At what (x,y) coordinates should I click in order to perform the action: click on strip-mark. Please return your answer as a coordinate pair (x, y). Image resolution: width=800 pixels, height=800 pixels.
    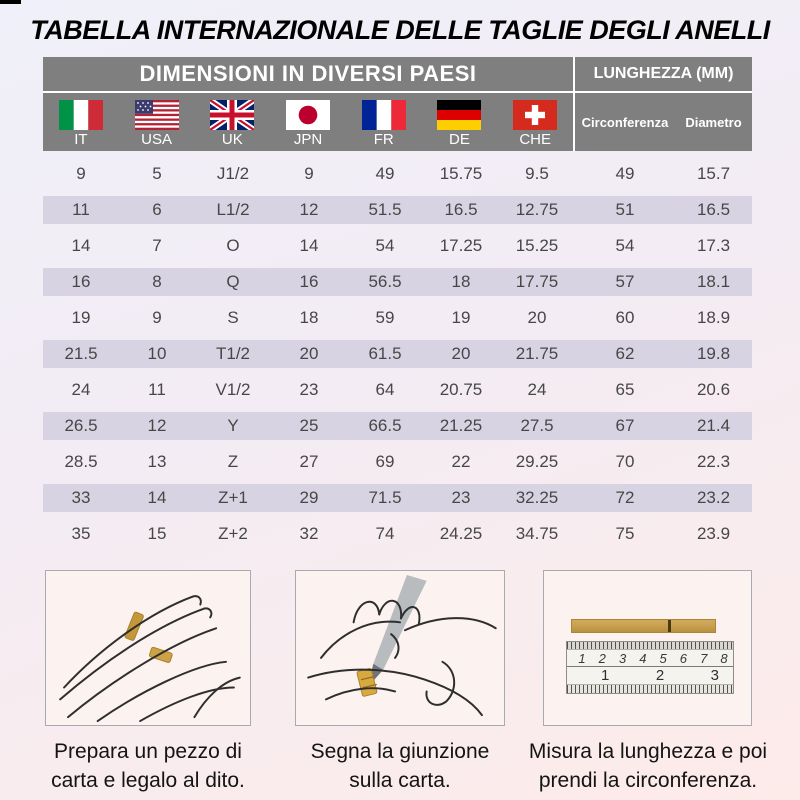
    Looking at the image, I should click on (669, 626).